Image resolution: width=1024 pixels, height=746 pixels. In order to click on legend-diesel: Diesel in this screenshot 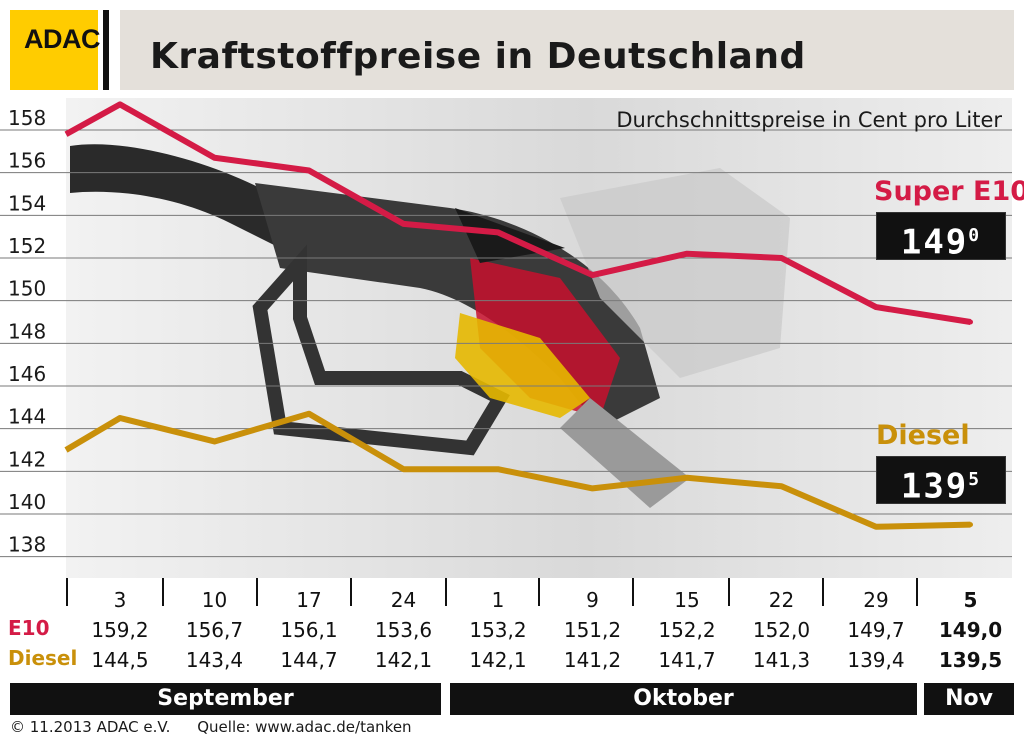, I will do `click(923, 435)`.